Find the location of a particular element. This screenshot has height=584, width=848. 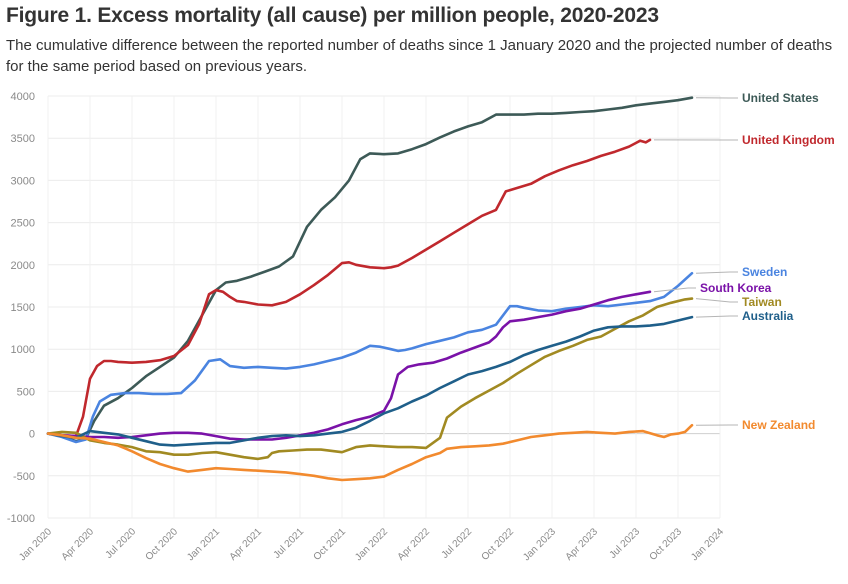

x-tick-label: Jan 2022 is located at coordinates (371, 544).